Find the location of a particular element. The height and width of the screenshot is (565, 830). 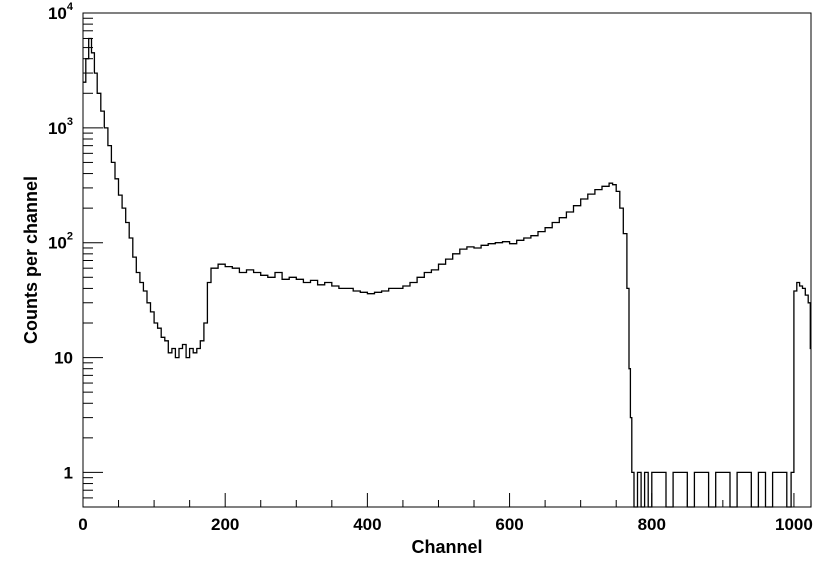

y-tick-label: 10³ is located at coordinates (60, 127).